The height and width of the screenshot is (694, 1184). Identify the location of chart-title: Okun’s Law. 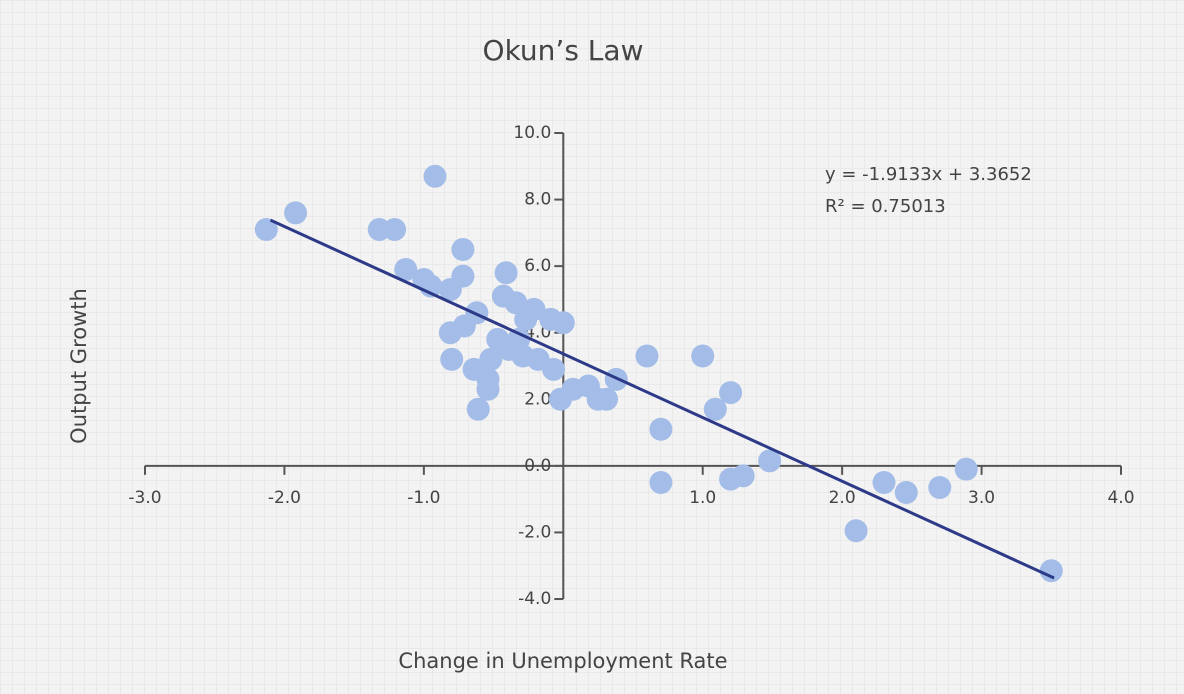
(563, 50).